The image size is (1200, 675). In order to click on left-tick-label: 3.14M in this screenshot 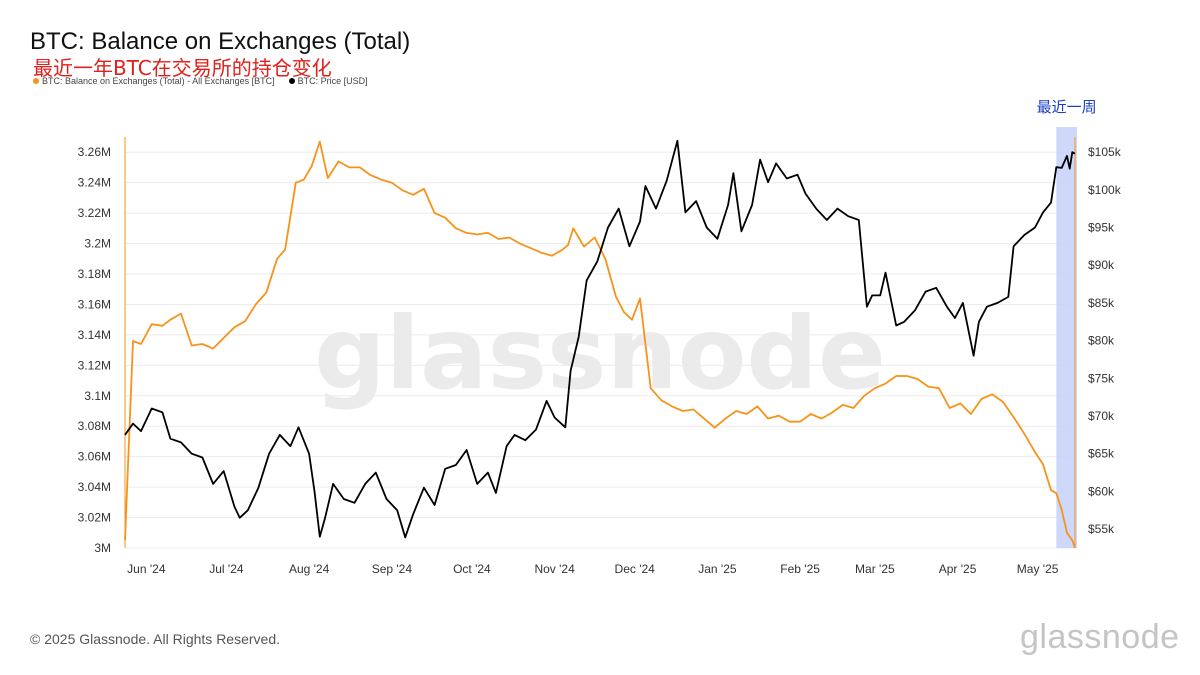, I will do `click(94, 335)`.